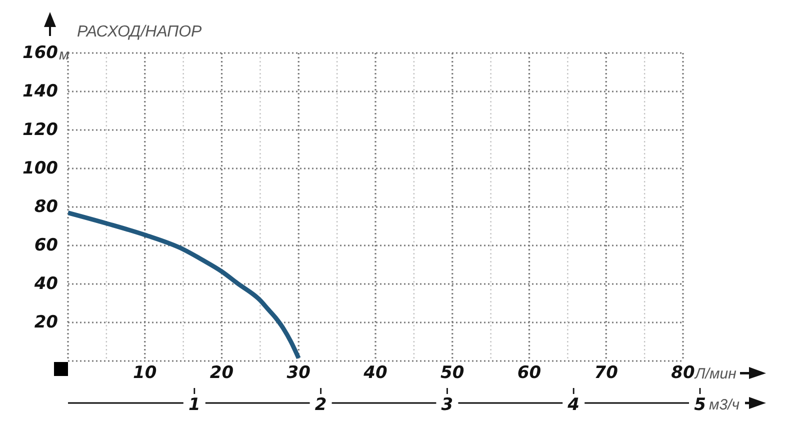 This screenshot has width=800, height=428. Describe the element at coordinates (573, 405) in the screenshot. I see `x2-tick-label: 4` at that location.